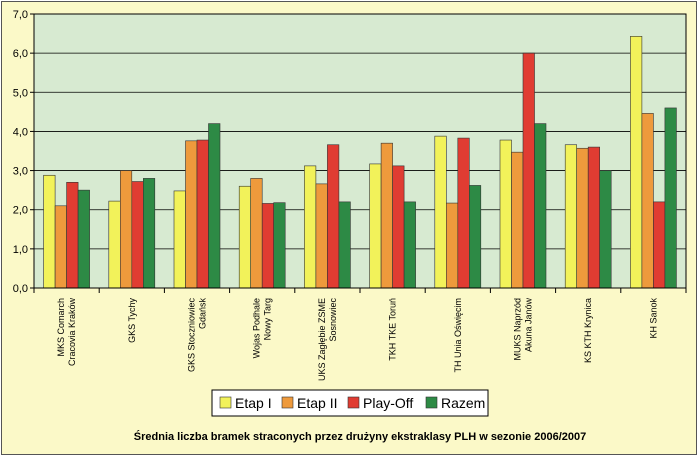 This screenshot has width=700, height=458. What do you see at coordinates (653, 318) in the screenshot?
I see `category-label: KH Sanok` at bounding box center [653, 318].